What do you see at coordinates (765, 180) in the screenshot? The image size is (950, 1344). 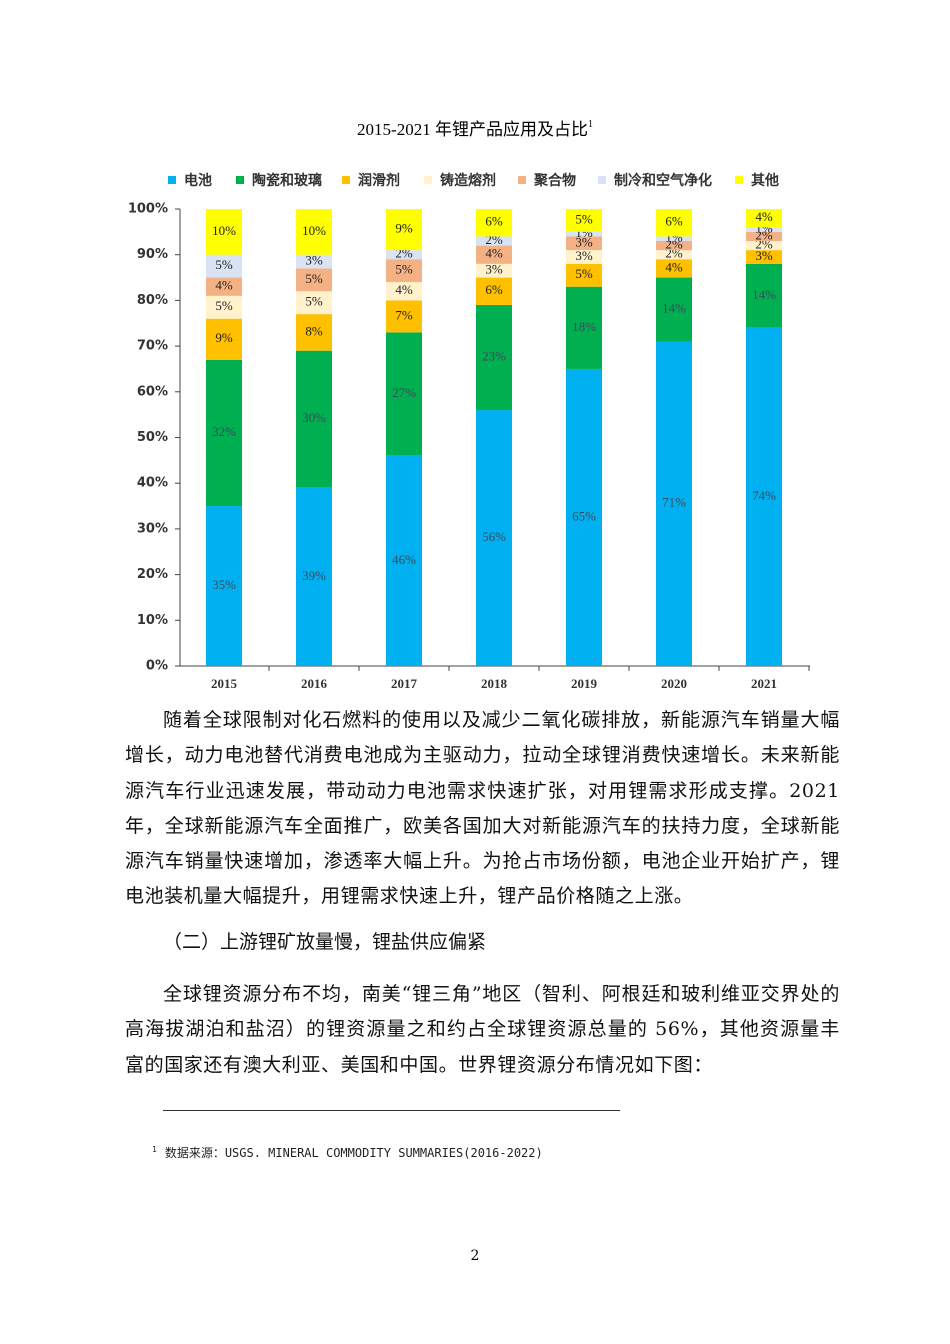 I see `legend-label: 其他` at bounding box center [765, 180].